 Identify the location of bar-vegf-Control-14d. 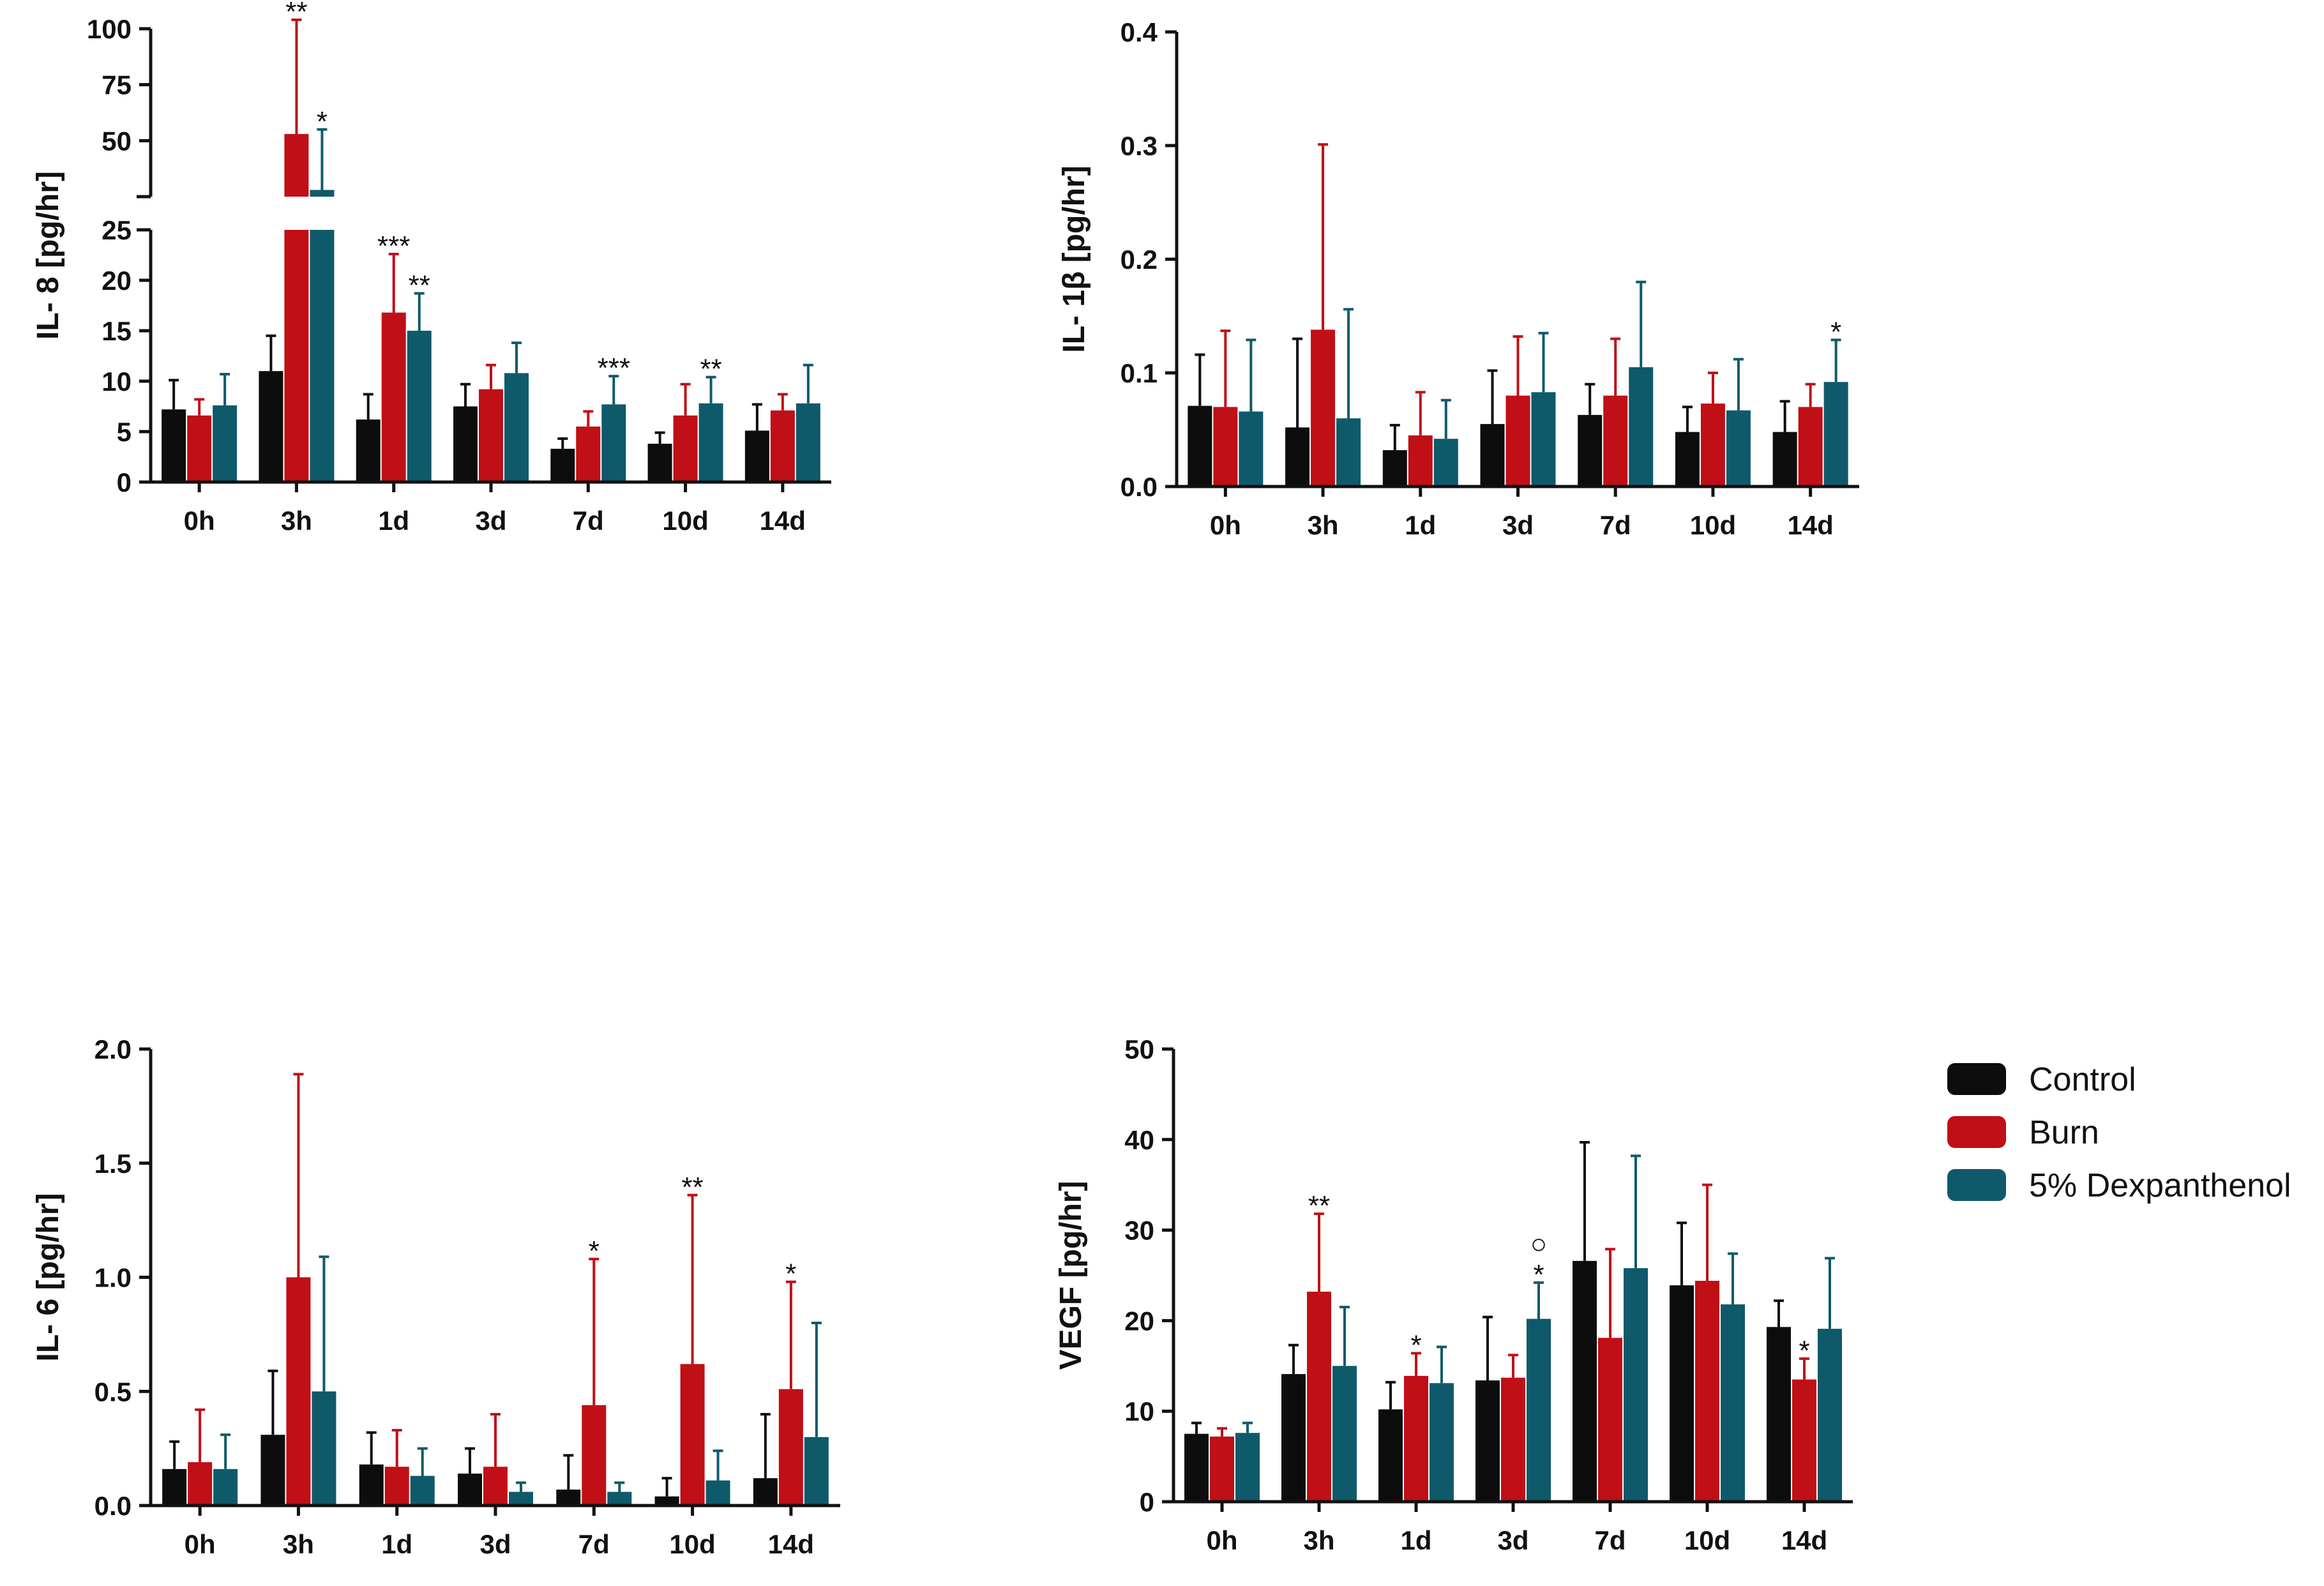
(1779, 1414).